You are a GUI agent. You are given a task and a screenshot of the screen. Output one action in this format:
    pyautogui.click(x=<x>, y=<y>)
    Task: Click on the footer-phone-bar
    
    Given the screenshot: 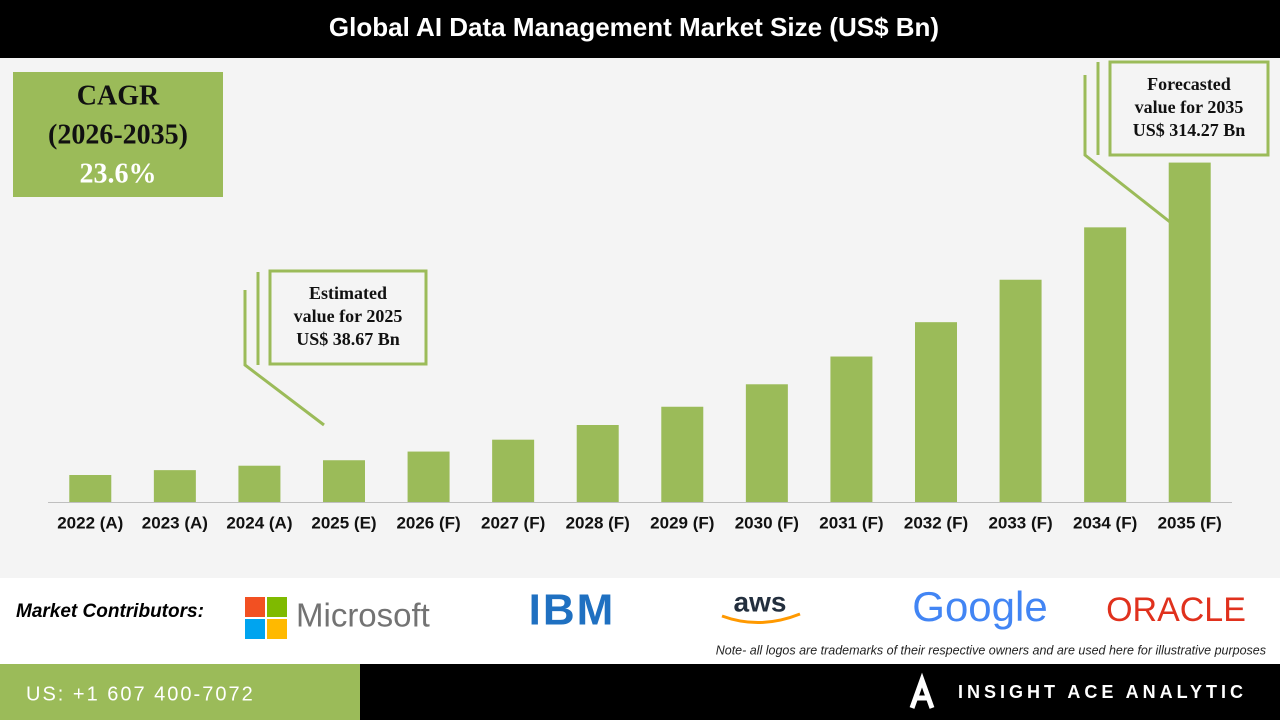 What is the action you would take?
    pyautogui.click(x=180, y=692)
    